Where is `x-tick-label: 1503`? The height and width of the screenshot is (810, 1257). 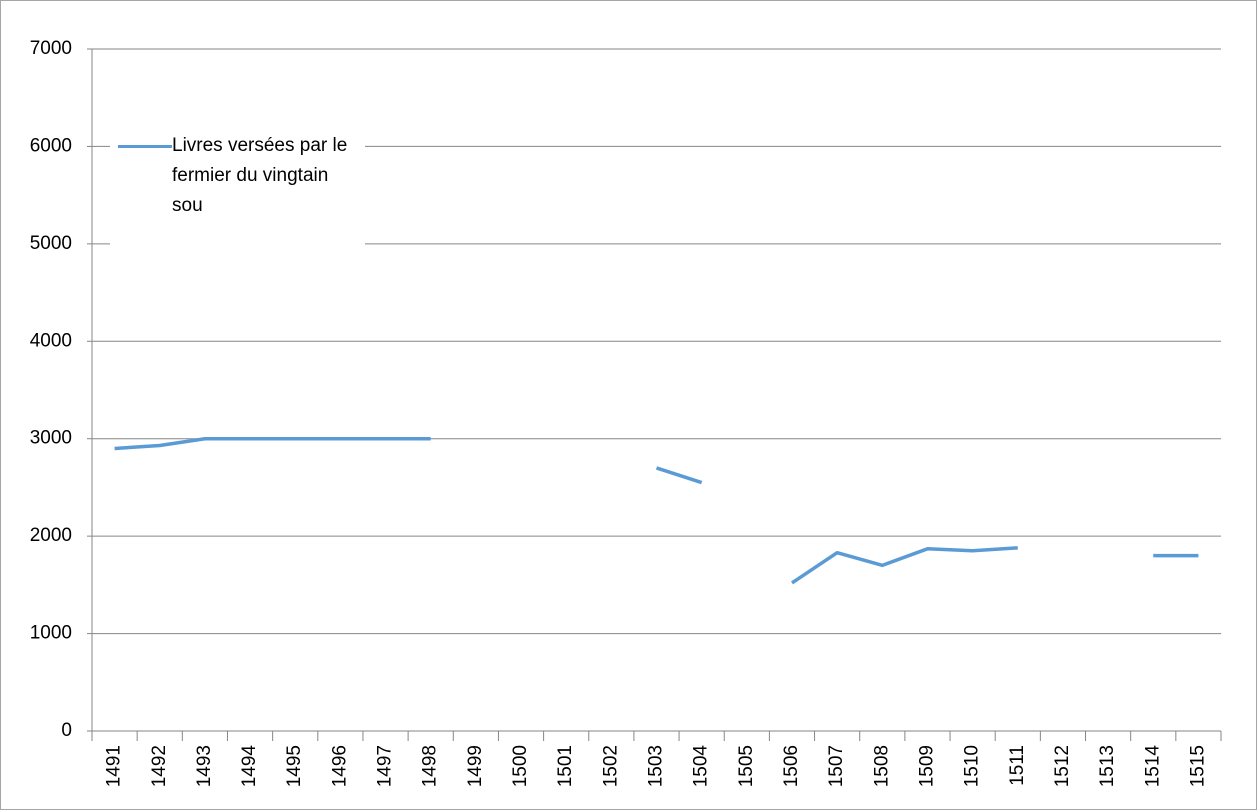
x-tick-label: 1503 is located at coordinates (656, 766).